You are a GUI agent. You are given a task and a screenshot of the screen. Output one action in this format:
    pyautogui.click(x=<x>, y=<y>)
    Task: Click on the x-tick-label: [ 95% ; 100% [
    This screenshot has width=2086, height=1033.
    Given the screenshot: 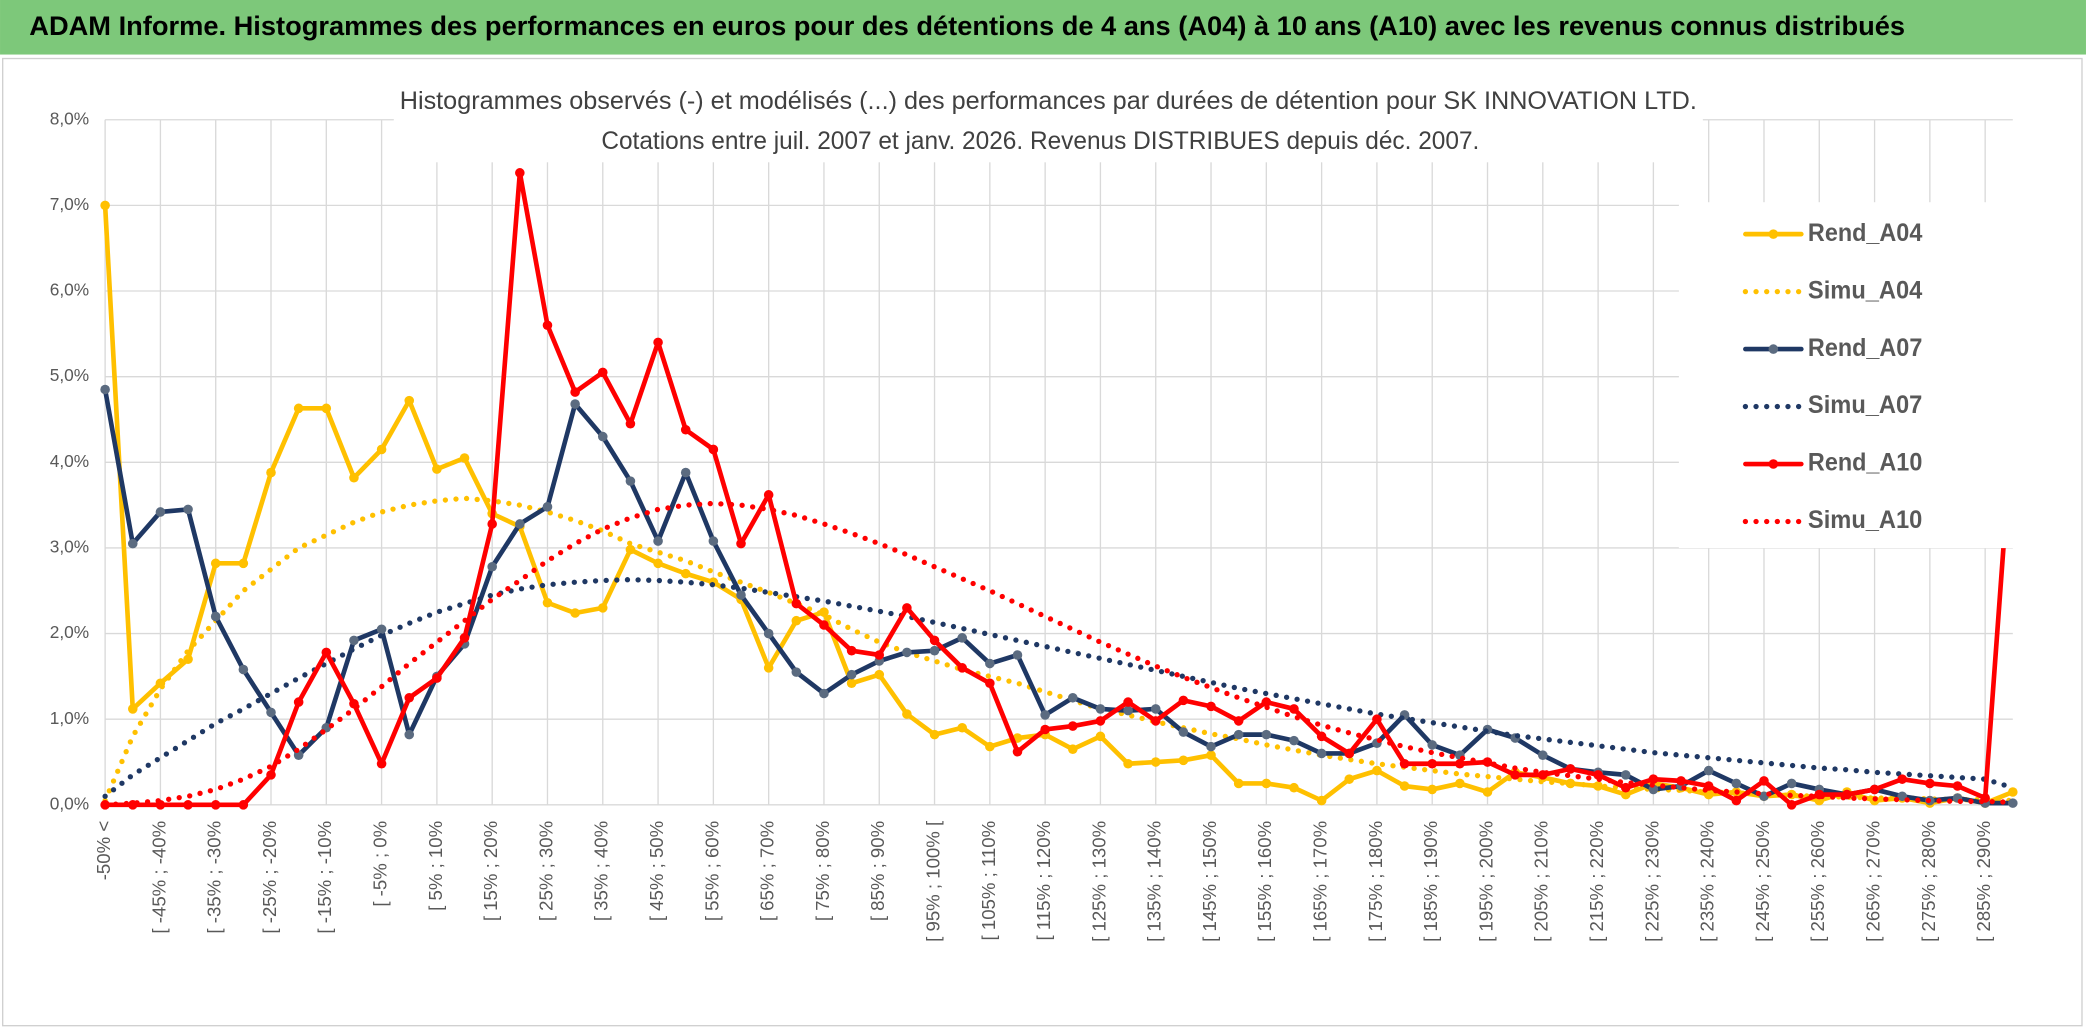 What is the action you would take?
    pyautogui.click(x=932, y=881)
    